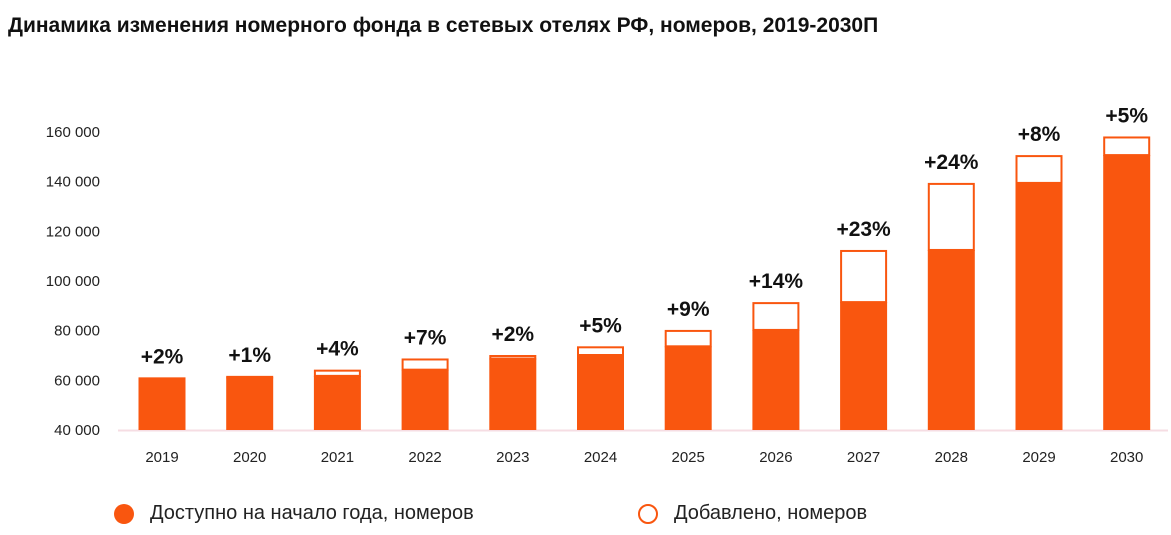  Describe the element at coordinates (77, 430) in the screenshot. I see `y-tick-label: 40 000` at that location.